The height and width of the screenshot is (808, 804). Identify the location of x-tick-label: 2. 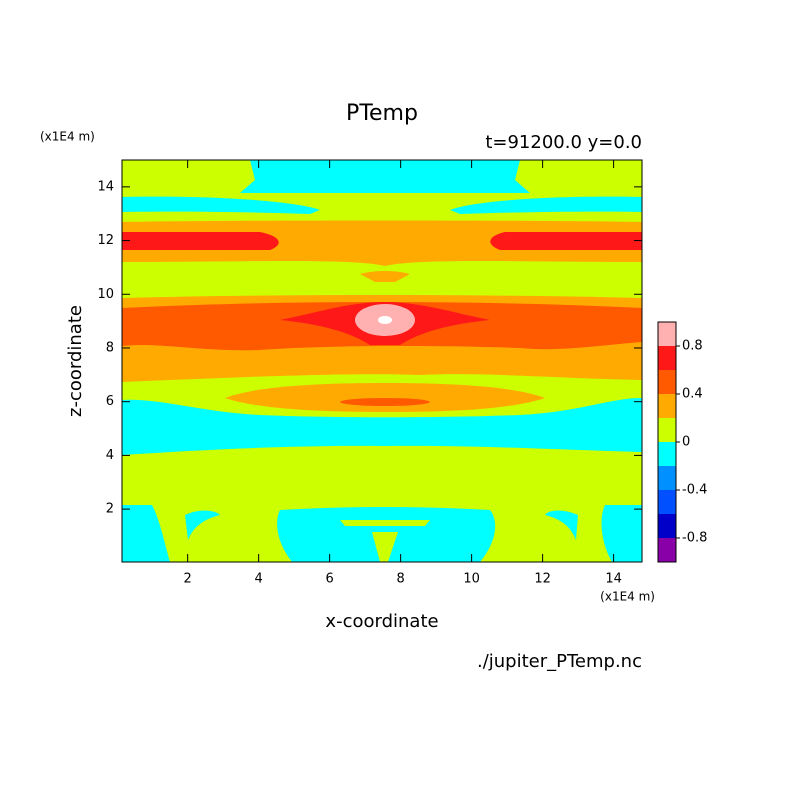
(188, 579).